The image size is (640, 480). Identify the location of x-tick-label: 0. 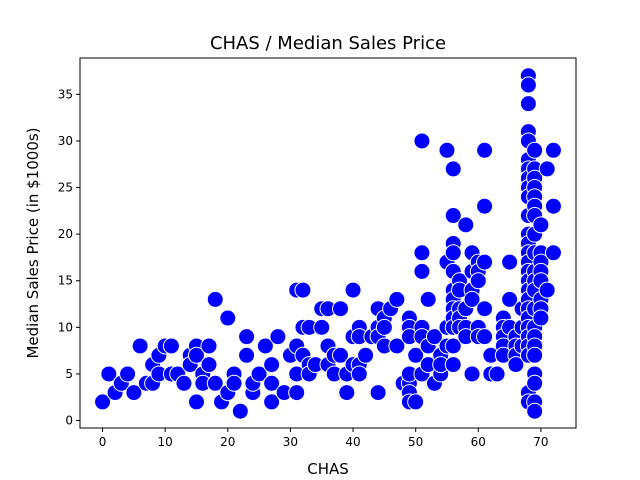
(103, 442).